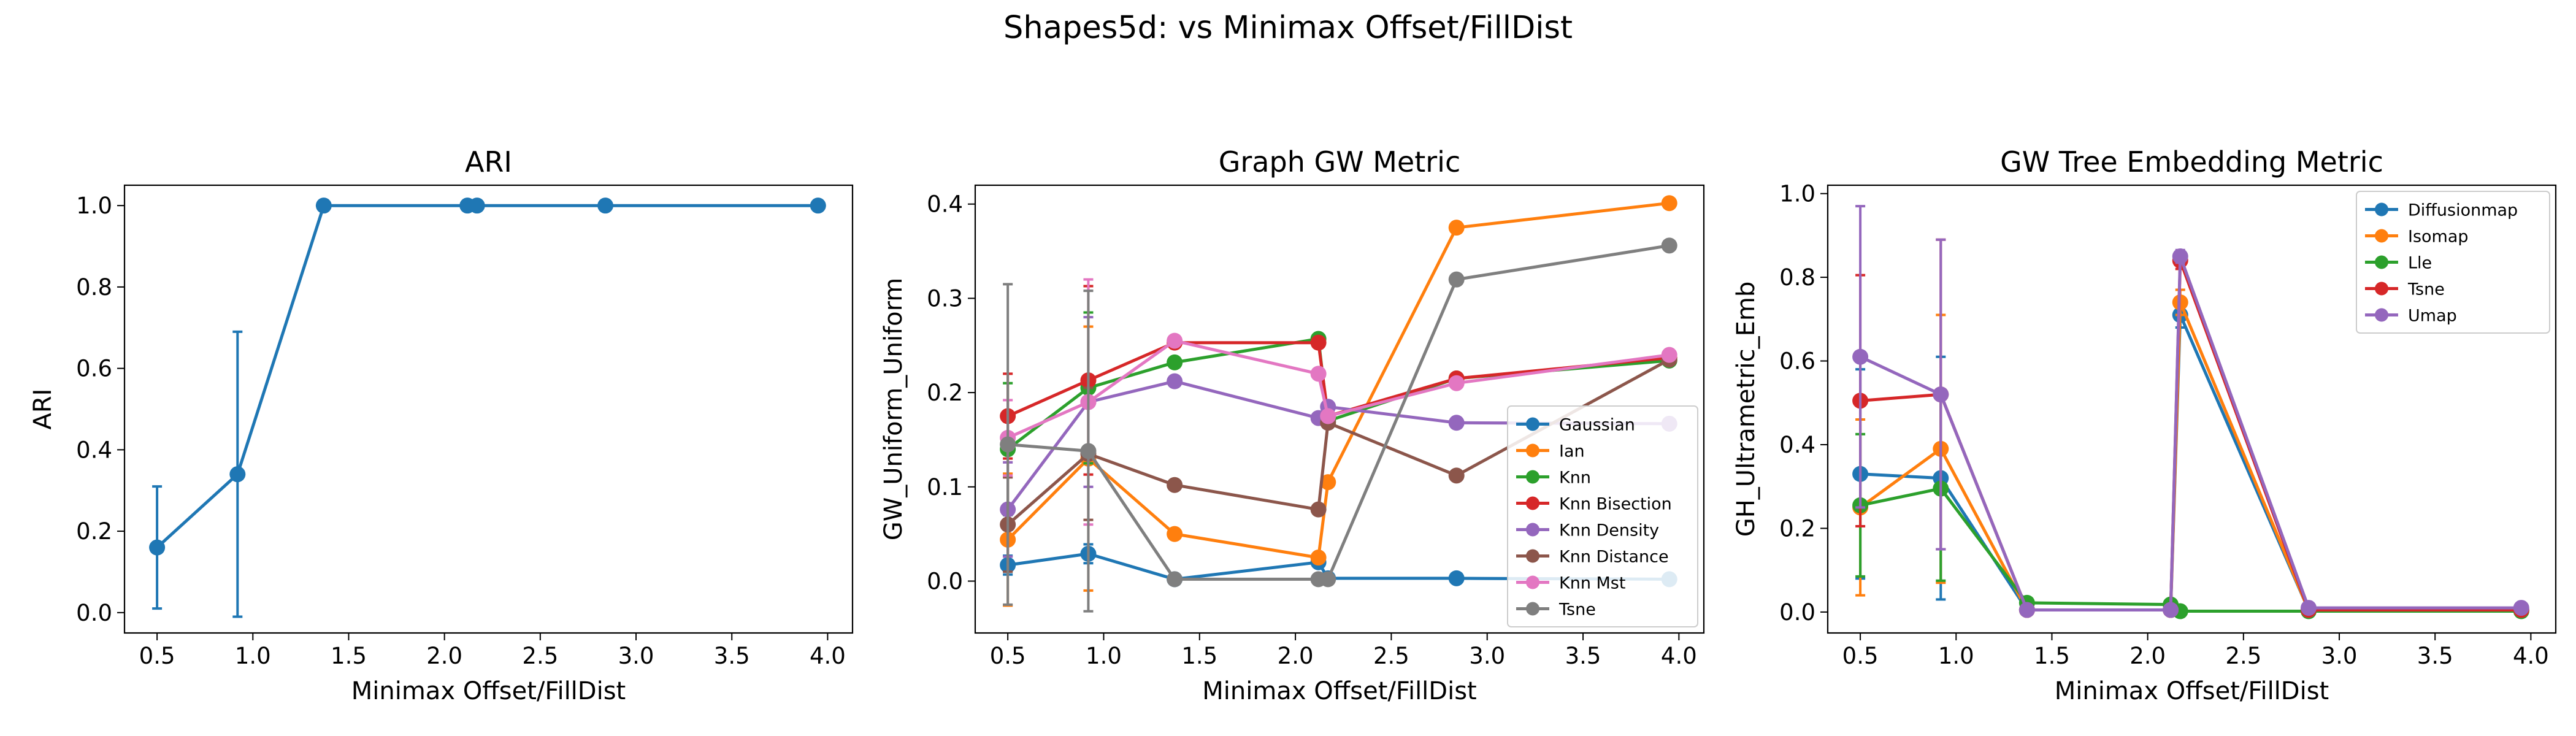 This screenshot has height=736, width=2576. What do you see at coordinates (1597, 425) in the screenshot?
I see `legend-label: Gaussian` at bounding box center [1597, 425].